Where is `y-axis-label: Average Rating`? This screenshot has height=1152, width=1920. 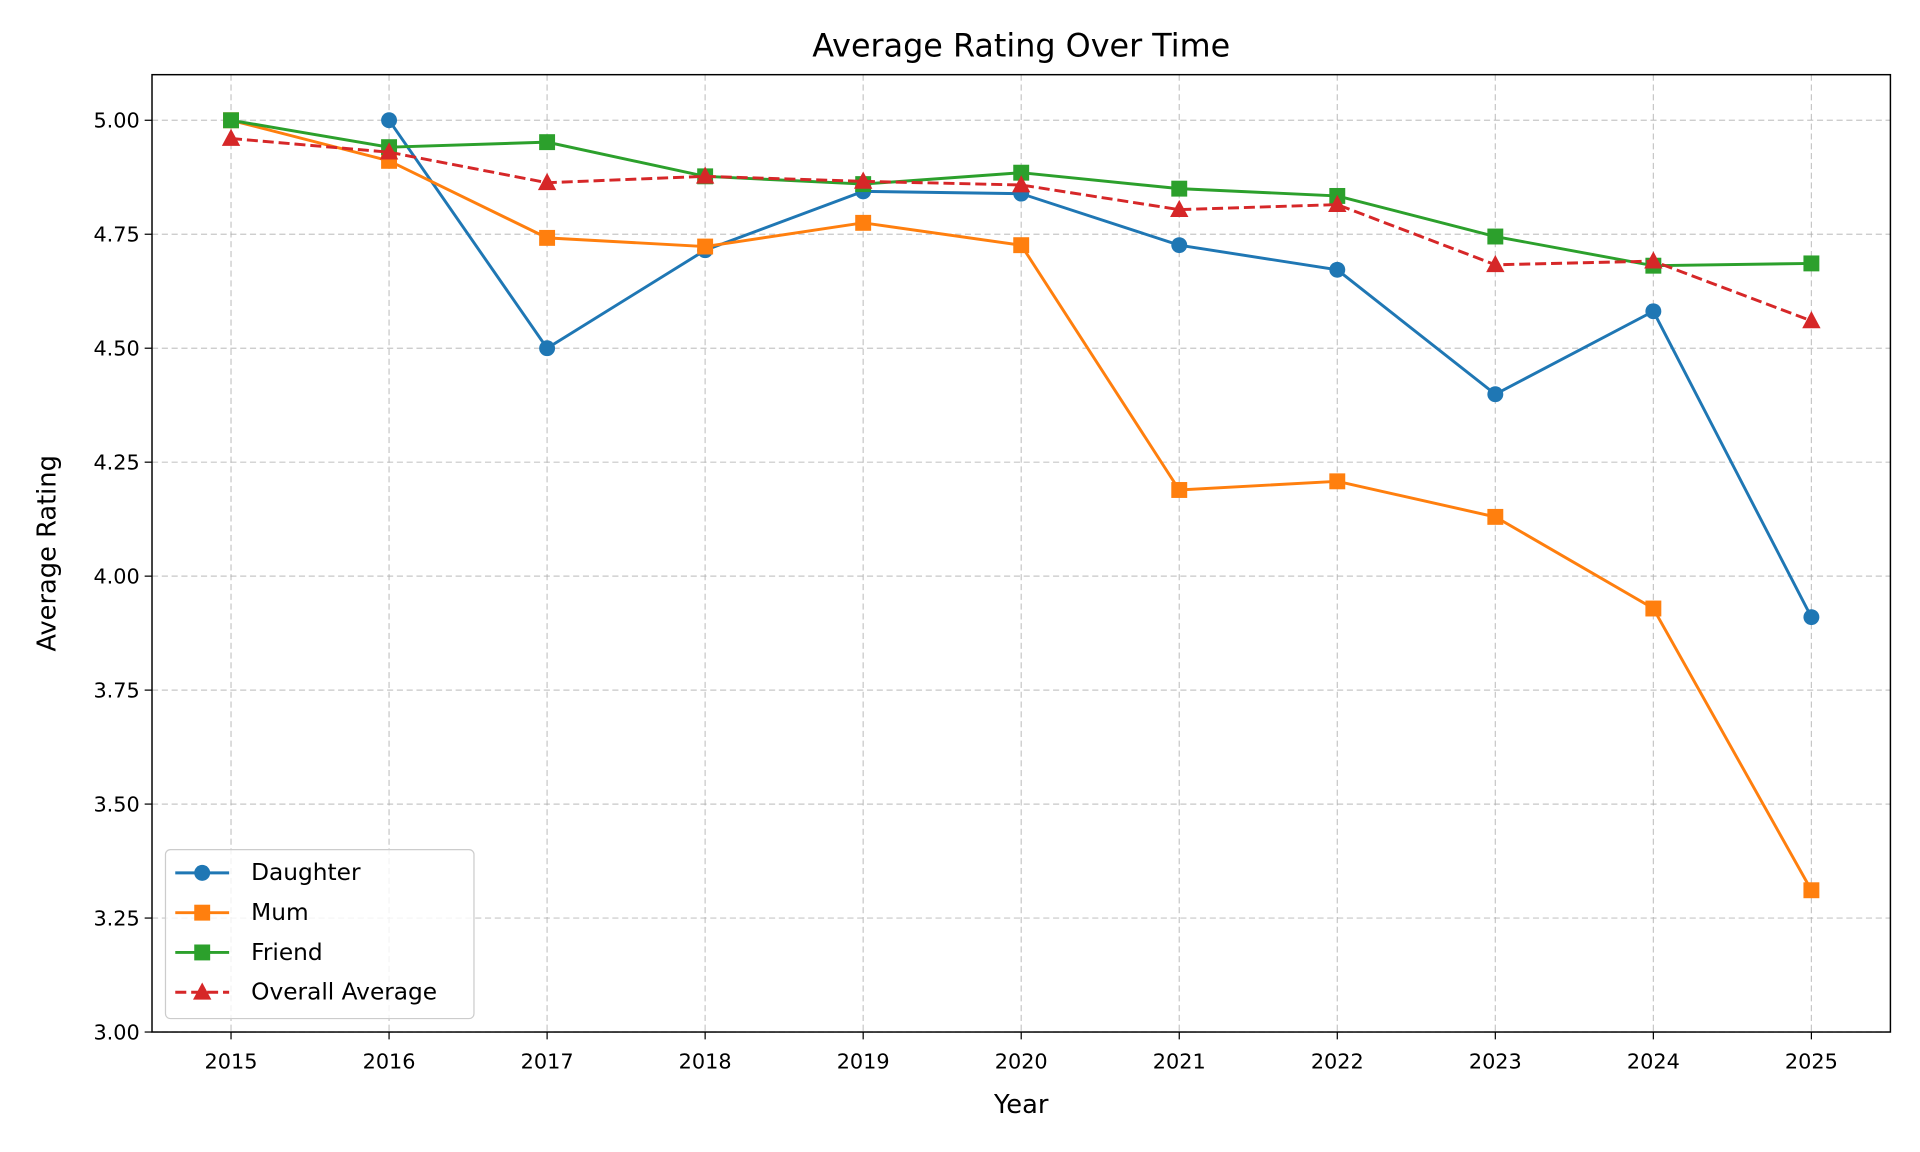 y-axis-label: Average Rating is located at coordinates (47, 553).